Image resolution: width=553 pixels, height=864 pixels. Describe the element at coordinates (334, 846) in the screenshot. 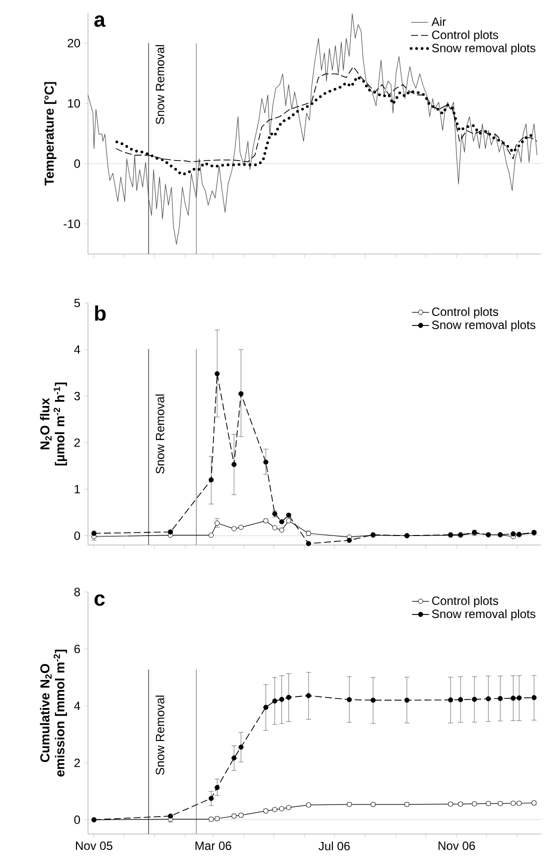

I see `x-tick-label: Jul 06` at that location.